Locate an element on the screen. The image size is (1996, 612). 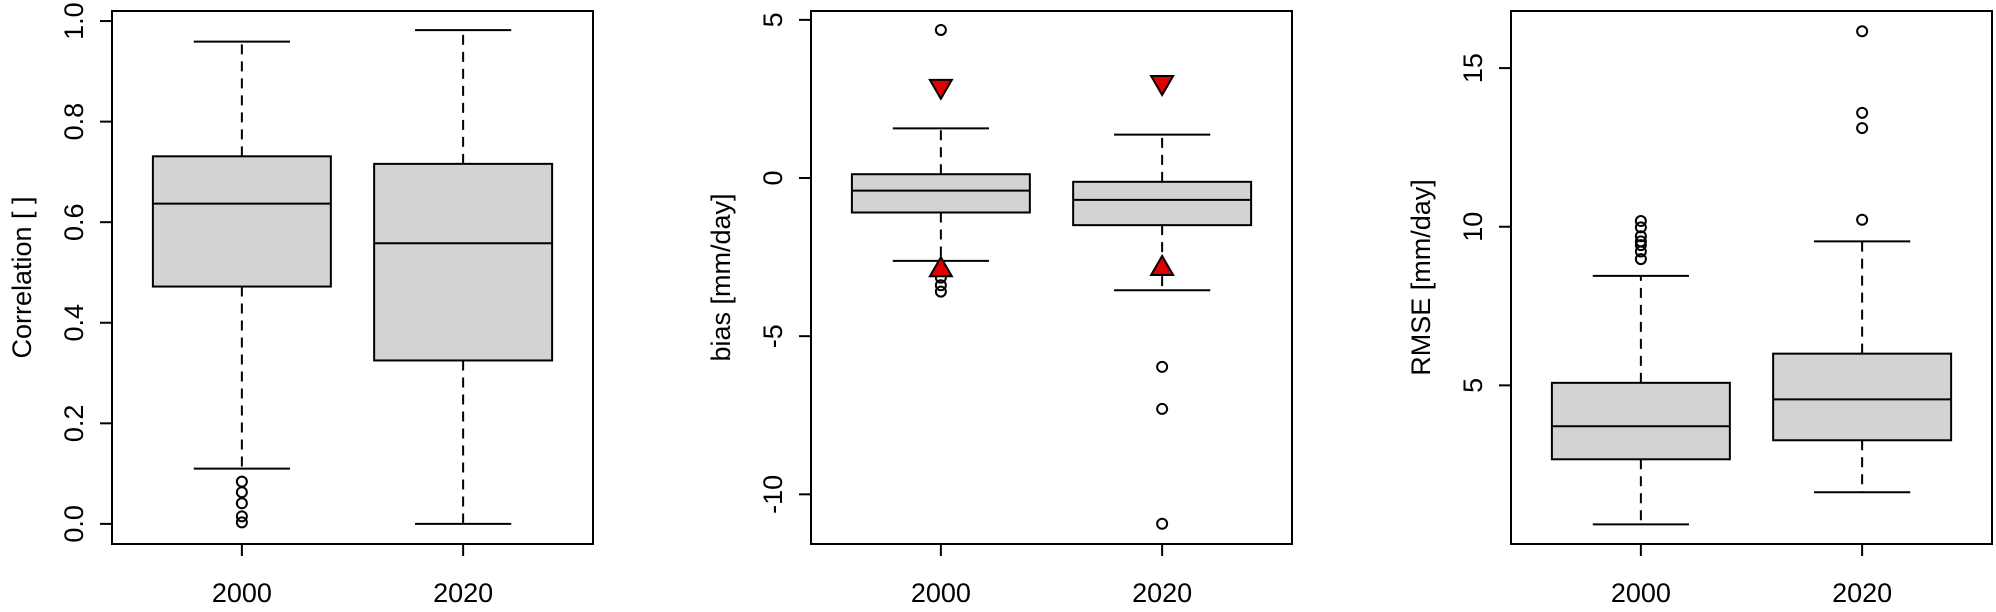
y-axis-label: bias [mm/day] is located at coordinates (721, 277).